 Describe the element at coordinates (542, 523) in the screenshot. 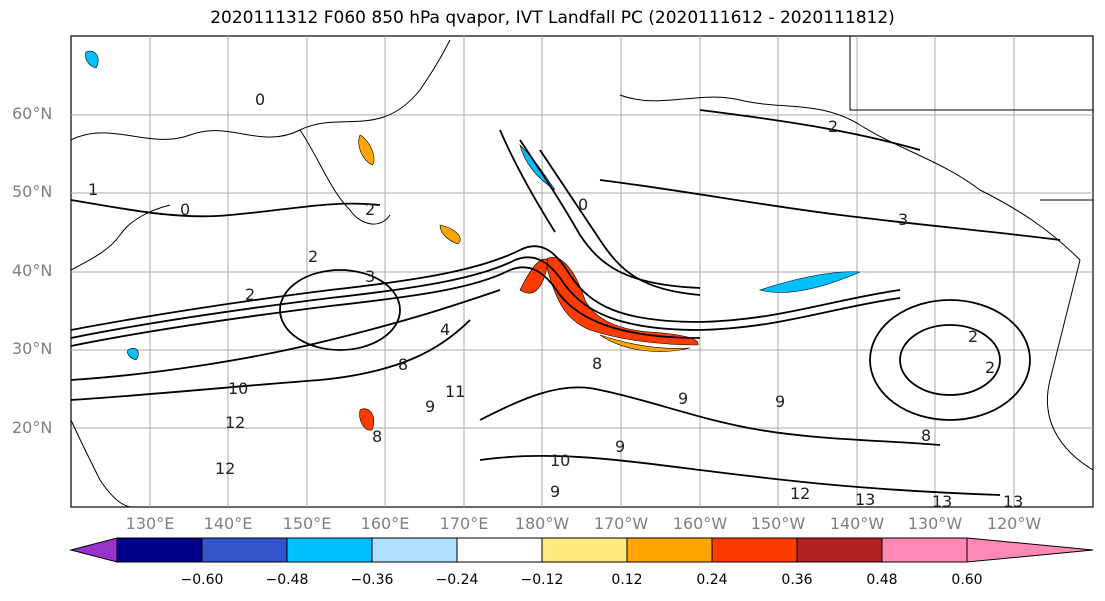

I see `lon-label: 180°W` at that location.